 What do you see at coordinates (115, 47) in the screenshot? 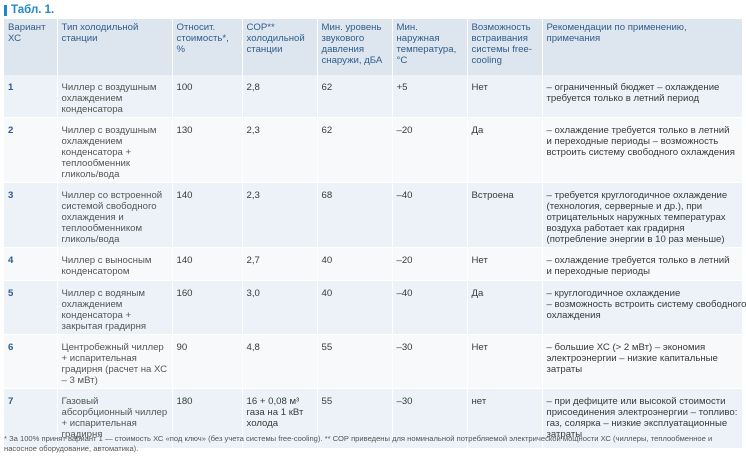
I see `header-cell: Тип холодильной станции` at bounding box center [115, 47].